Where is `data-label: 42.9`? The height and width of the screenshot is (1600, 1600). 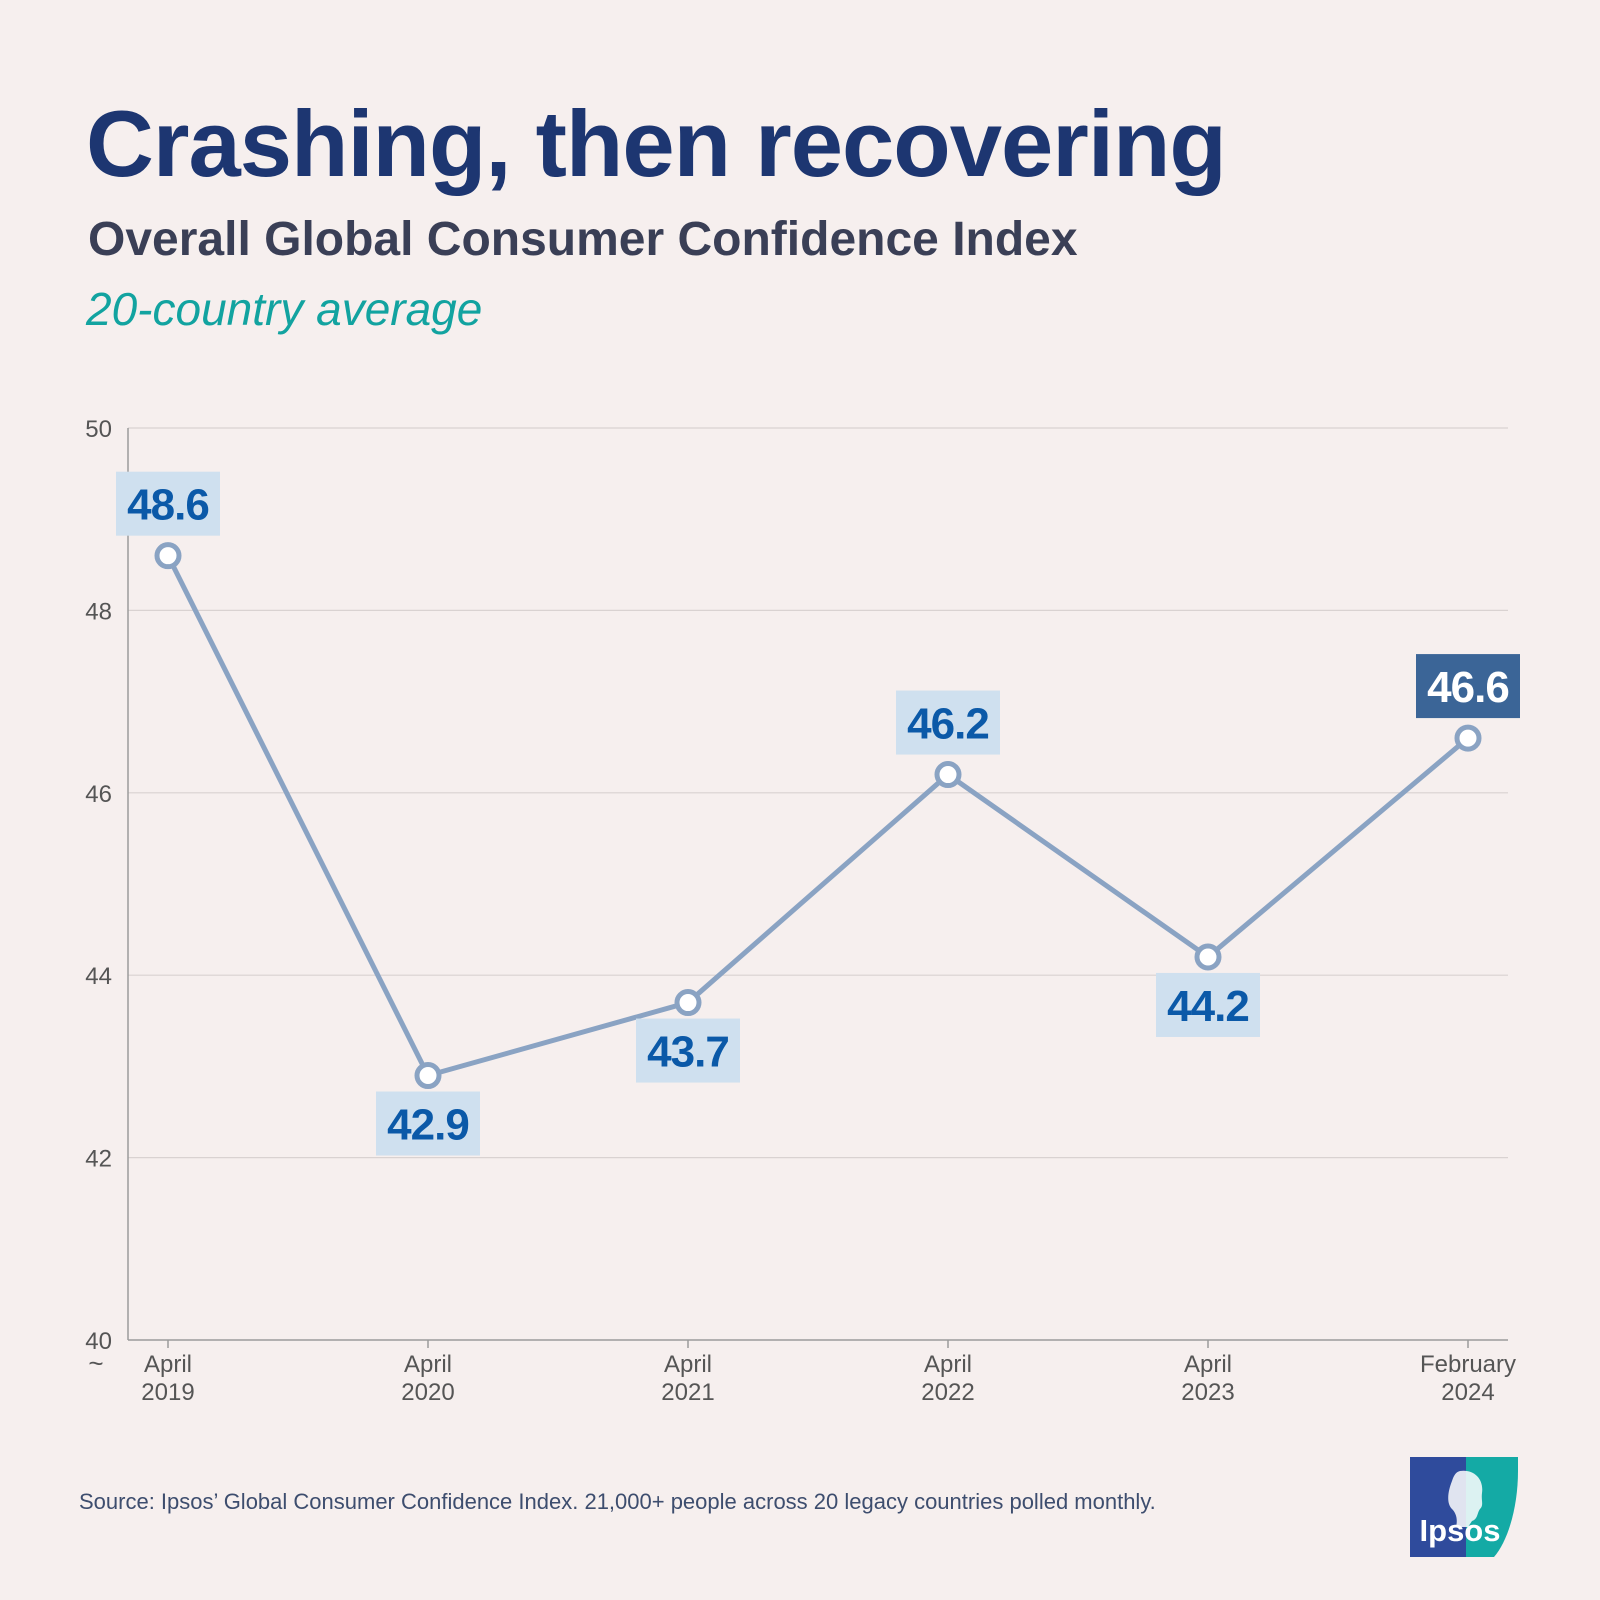
data-label: 42.9 is located at coordinates (428, 1125).